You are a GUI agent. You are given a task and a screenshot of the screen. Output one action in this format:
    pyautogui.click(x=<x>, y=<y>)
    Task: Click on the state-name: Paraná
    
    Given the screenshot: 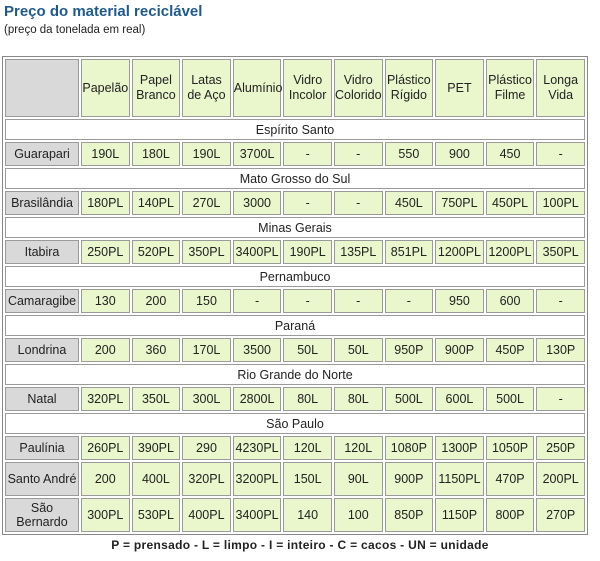 What is the action you would take?
    pyautogui.click(x=295, y=325)
    